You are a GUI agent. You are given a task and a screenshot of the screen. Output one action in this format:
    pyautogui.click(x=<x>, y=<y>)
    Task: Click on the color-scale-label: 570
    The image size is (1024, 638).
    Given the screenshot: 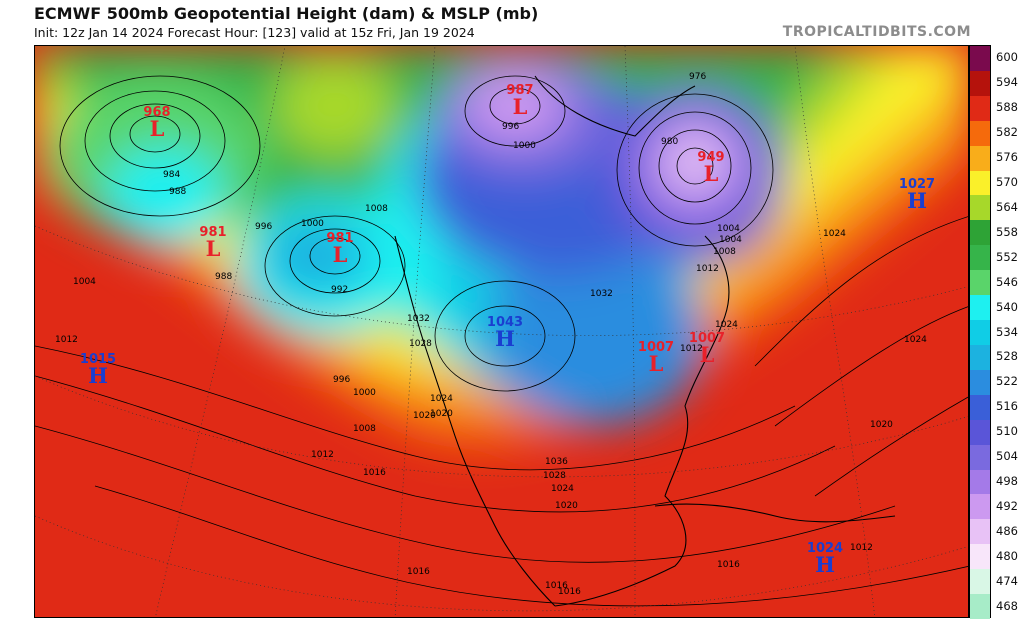 What is the action you would take?
    pyautogui.click(x=1007, y=182)
    